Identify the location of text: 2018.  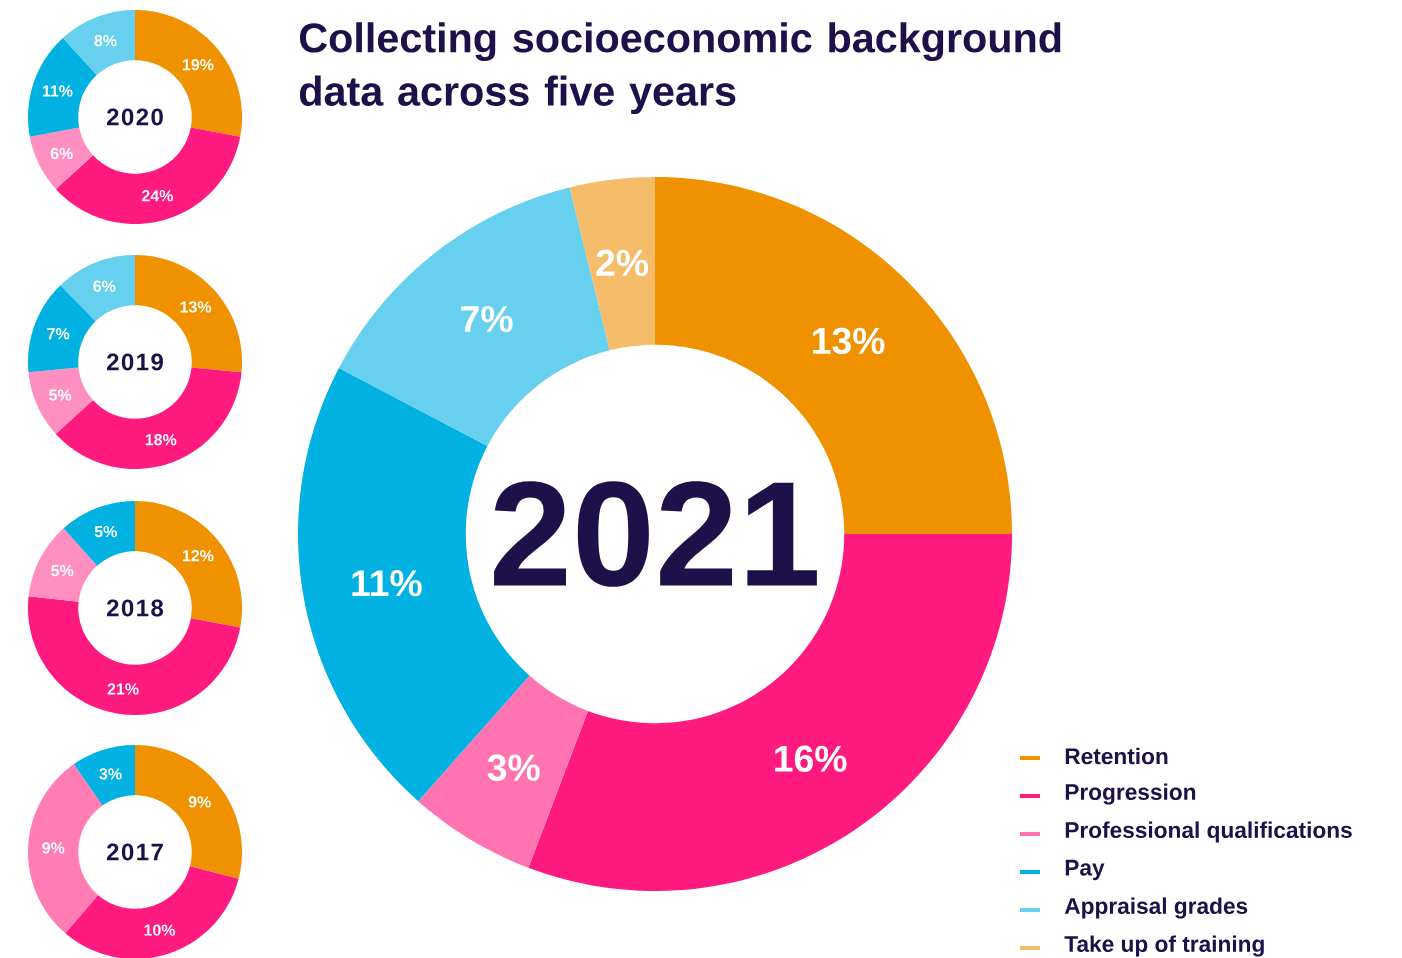
(135, 608).